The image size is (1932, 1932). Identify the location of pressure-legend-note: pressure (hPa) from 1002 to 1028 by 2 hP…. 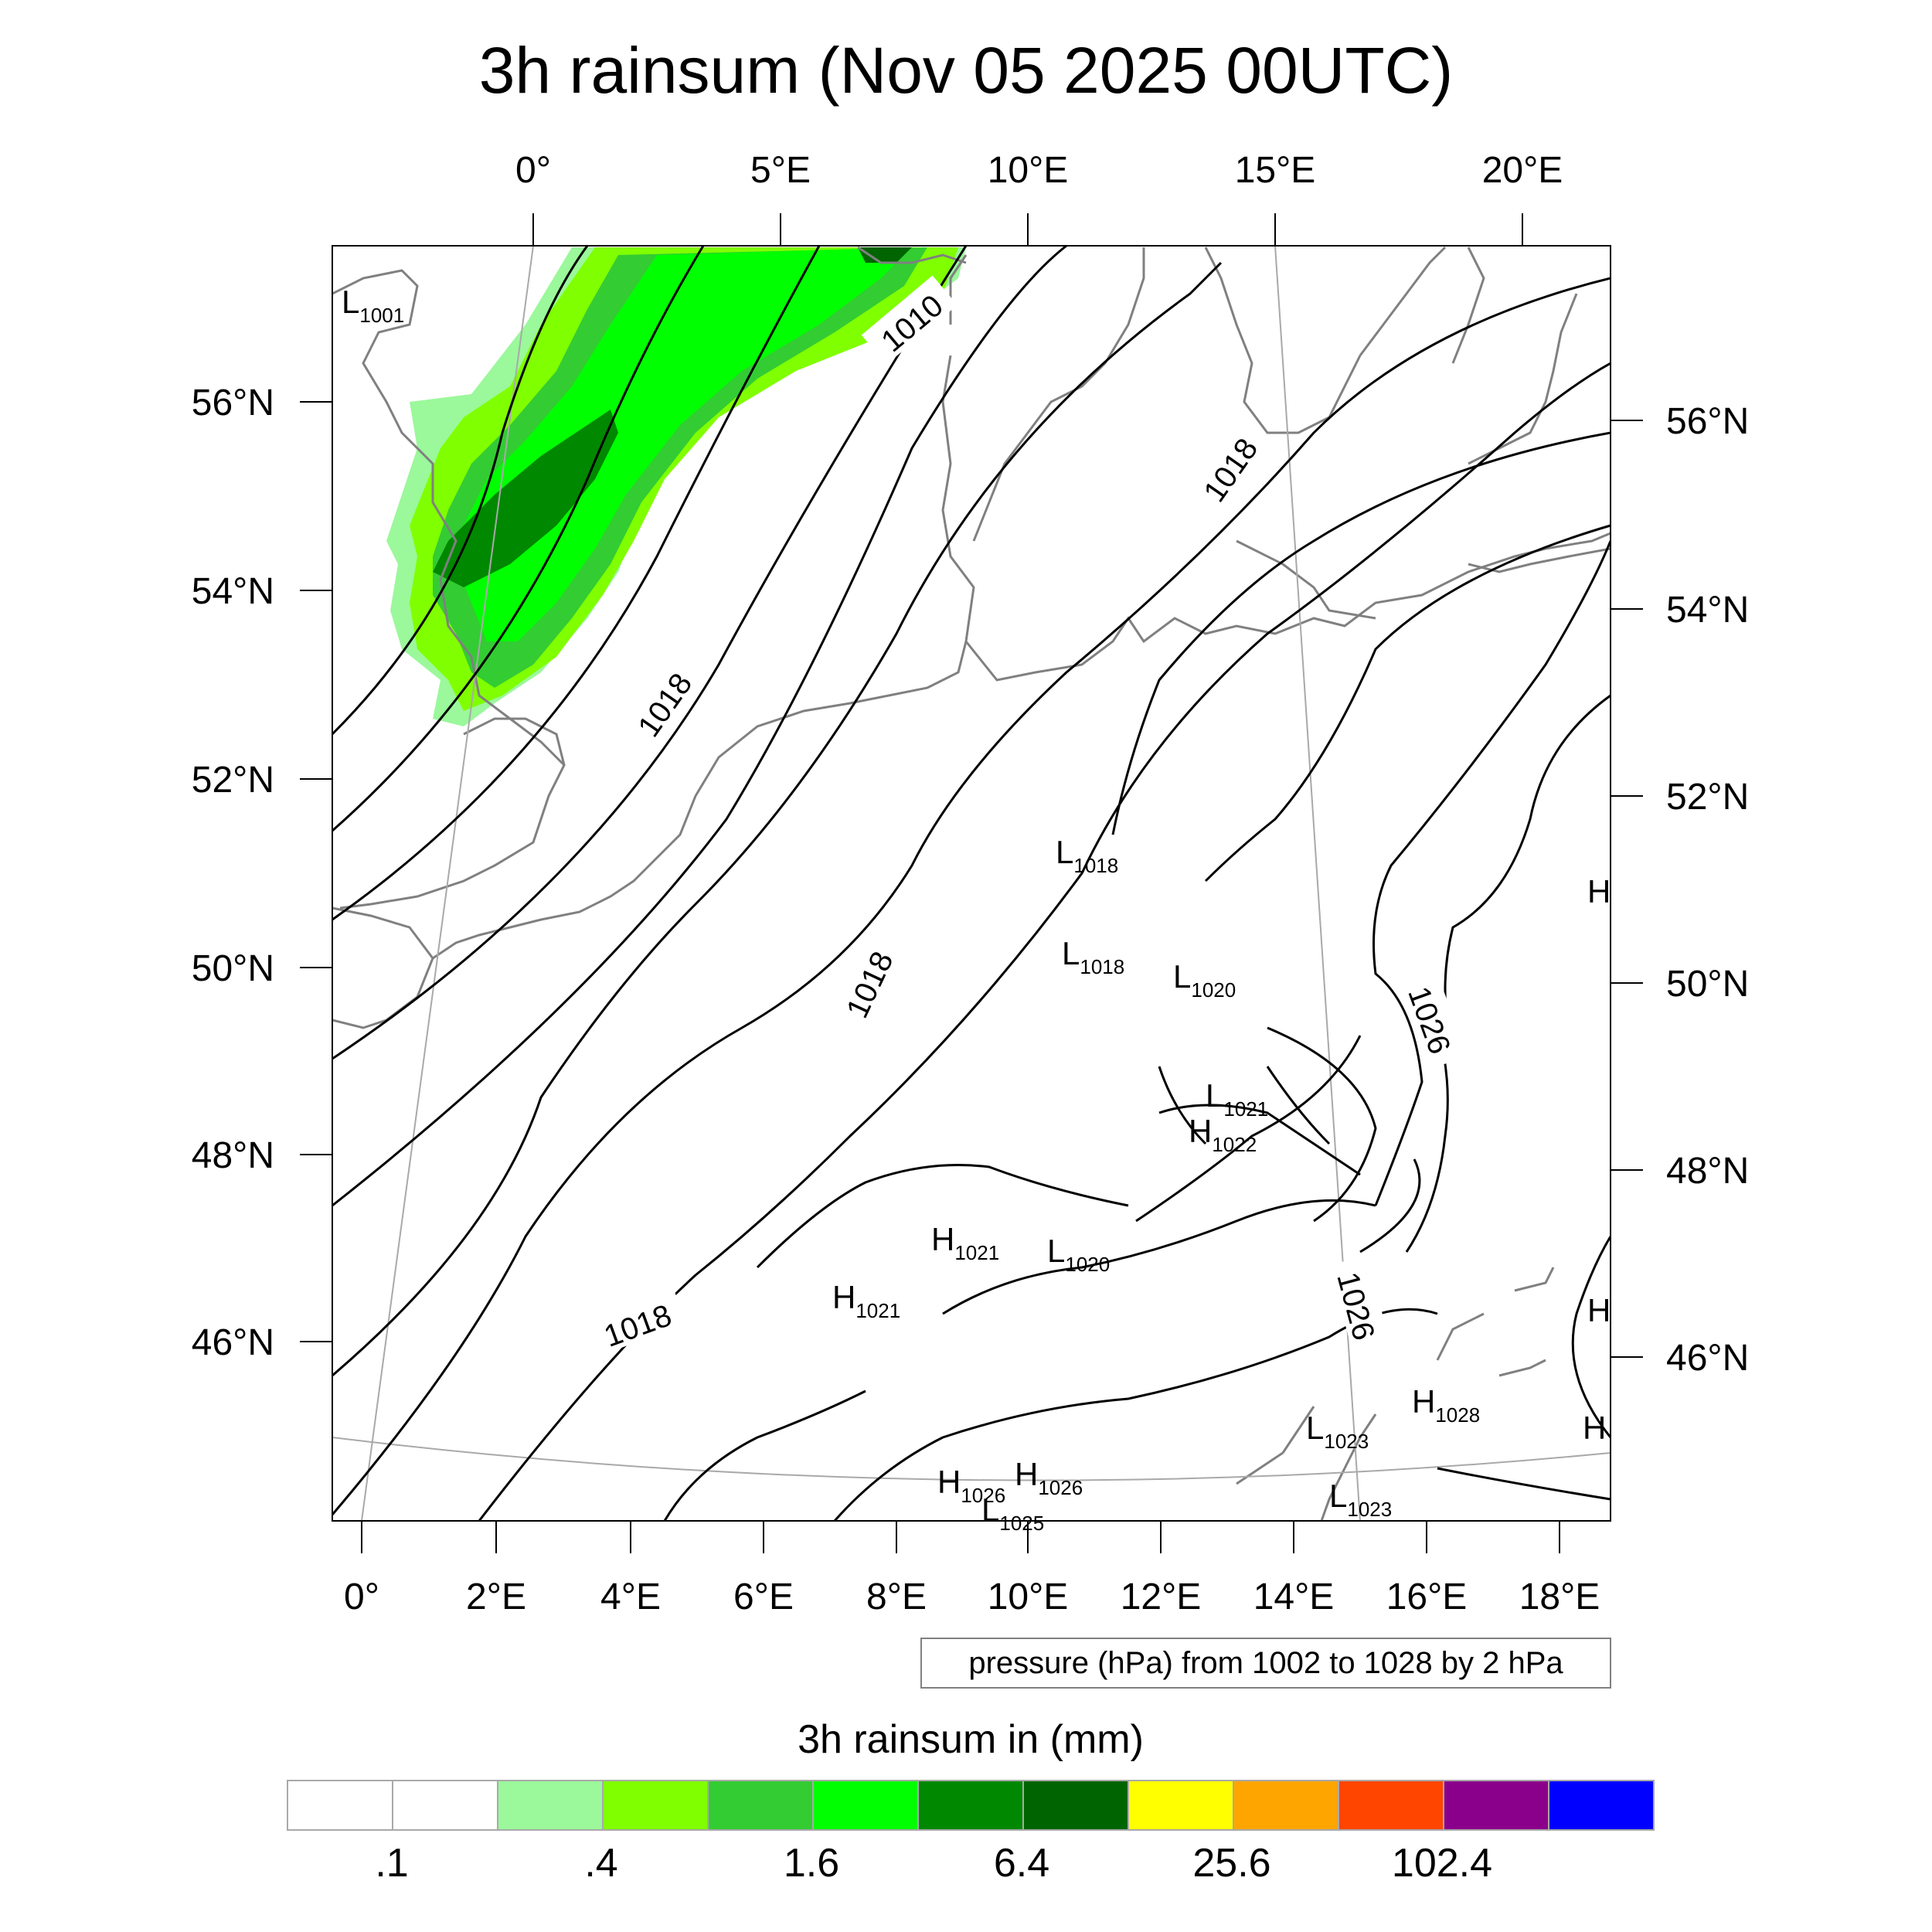
(1265, 1664).